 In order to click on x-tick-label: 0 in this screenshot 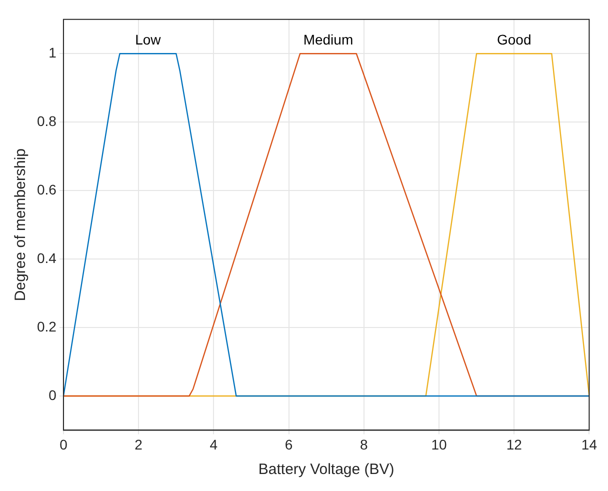, I will do `click(64, 444)`.